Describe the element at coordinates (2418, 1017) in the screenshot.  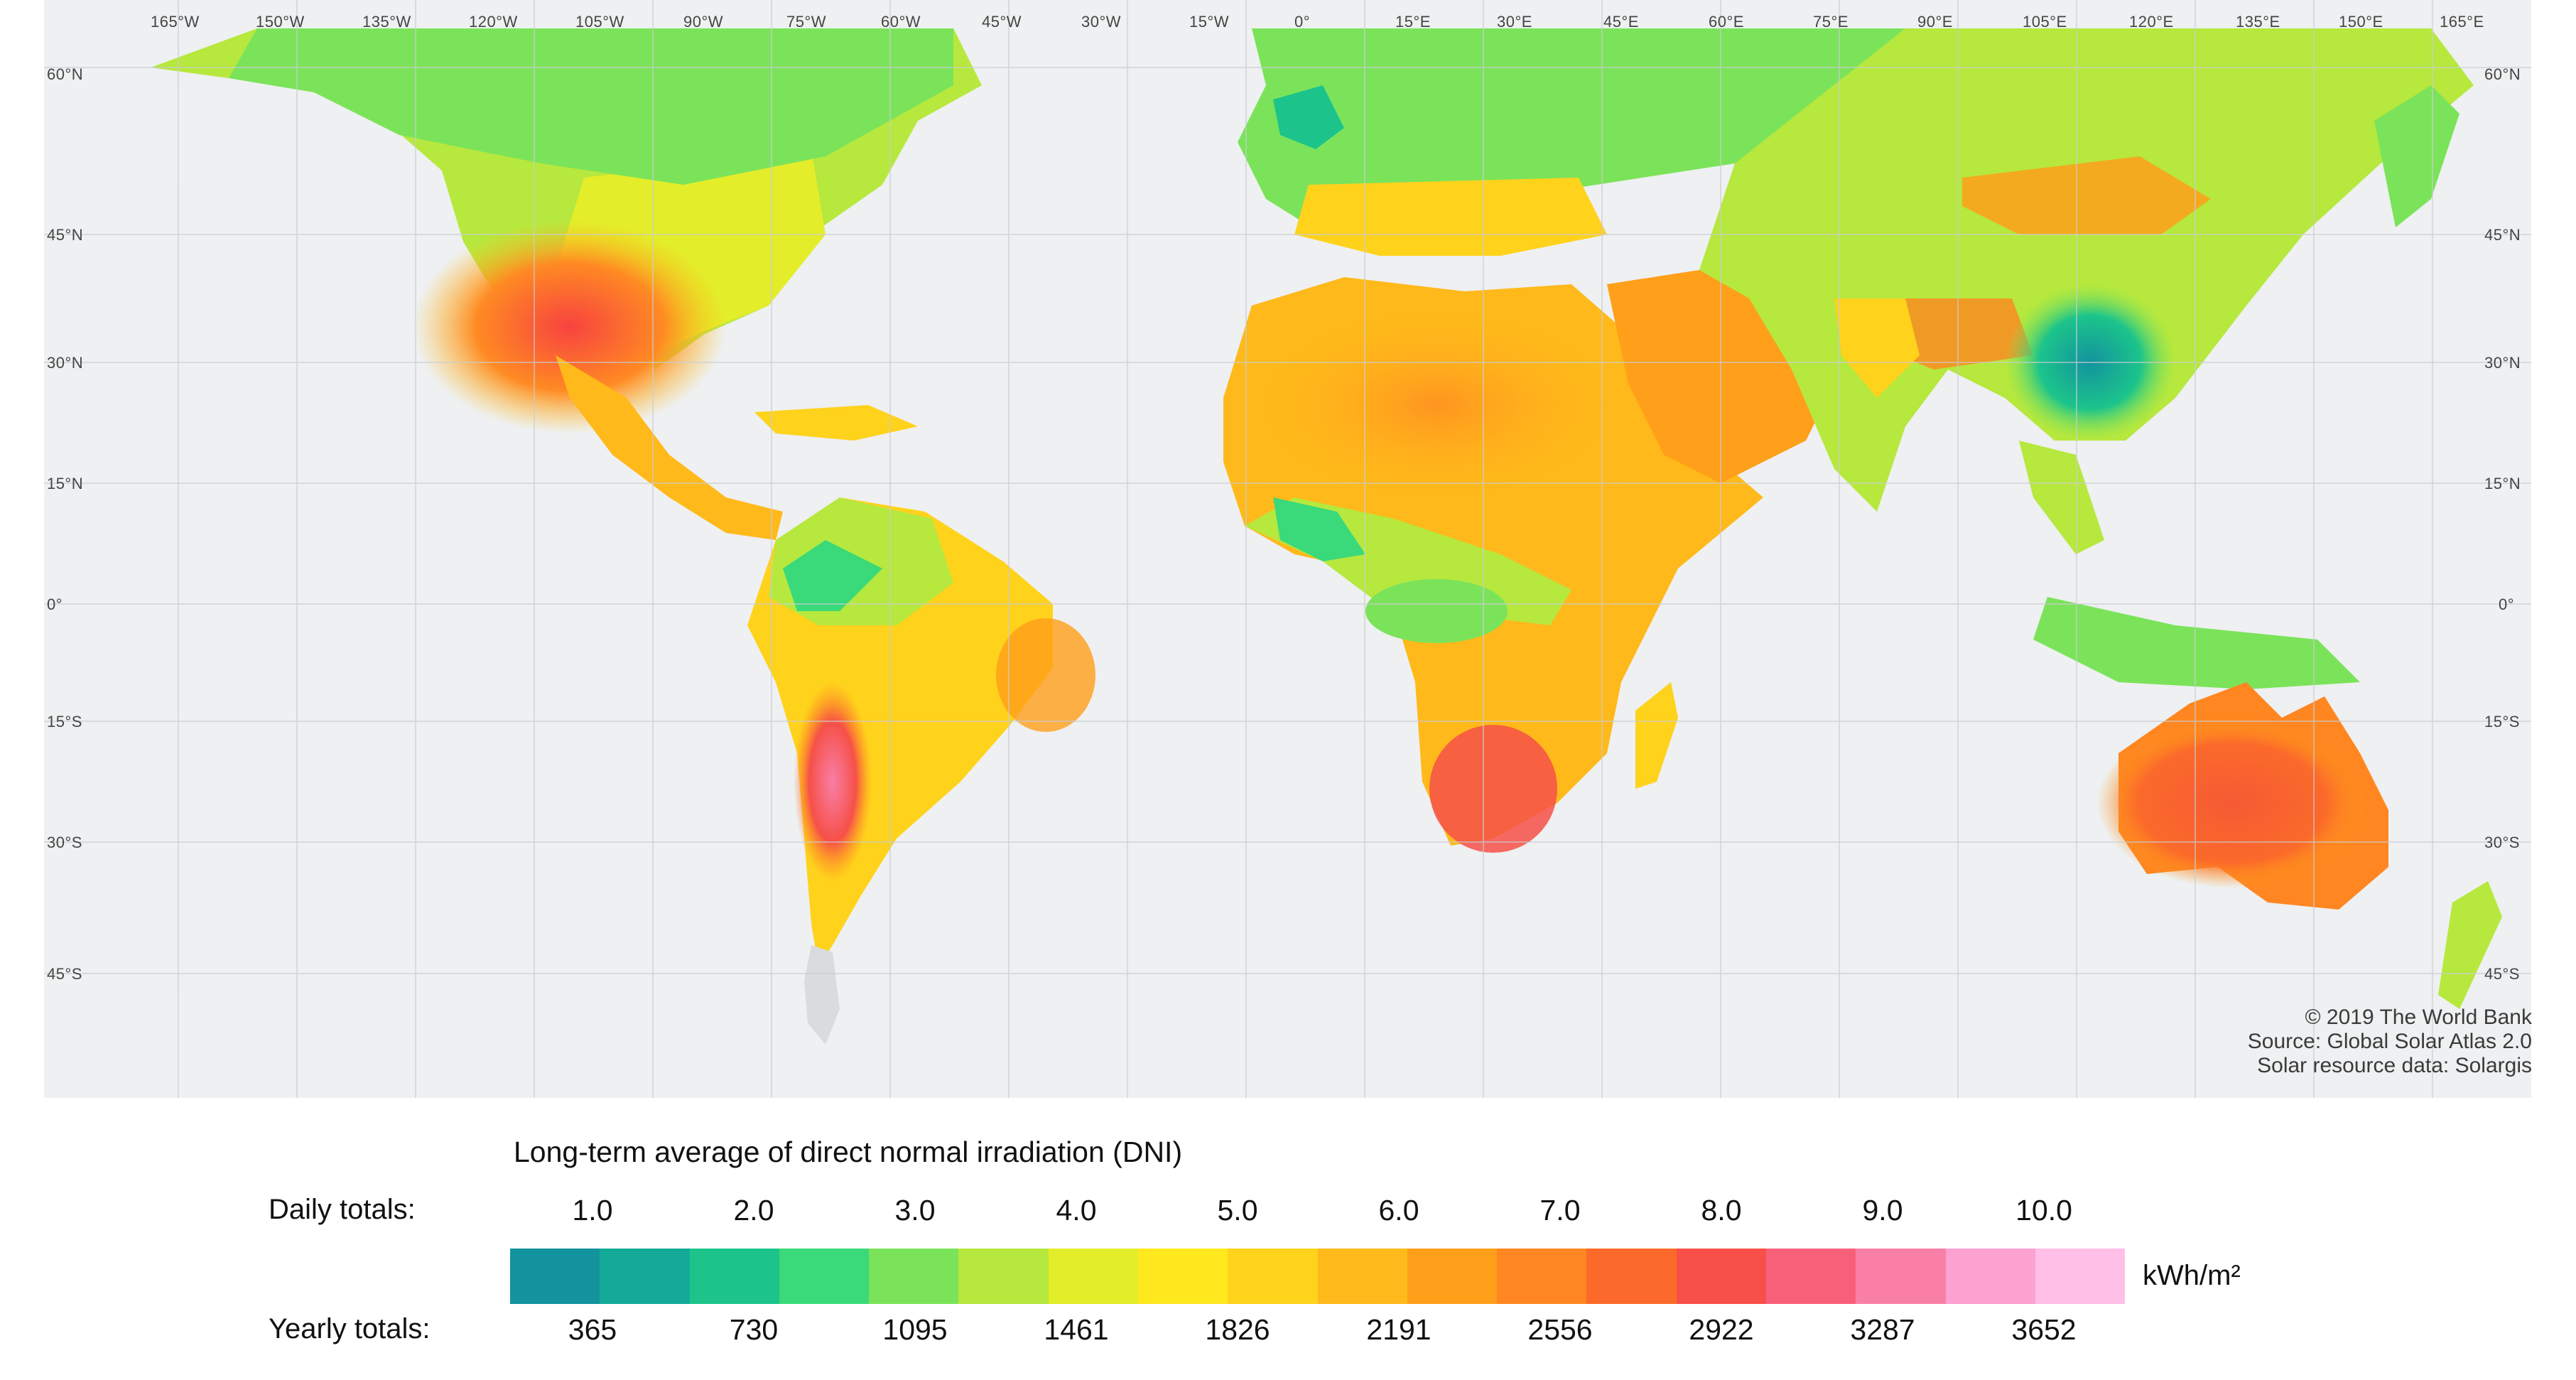
I see `credit-copyright: © 2019 The World Bank` at that location.